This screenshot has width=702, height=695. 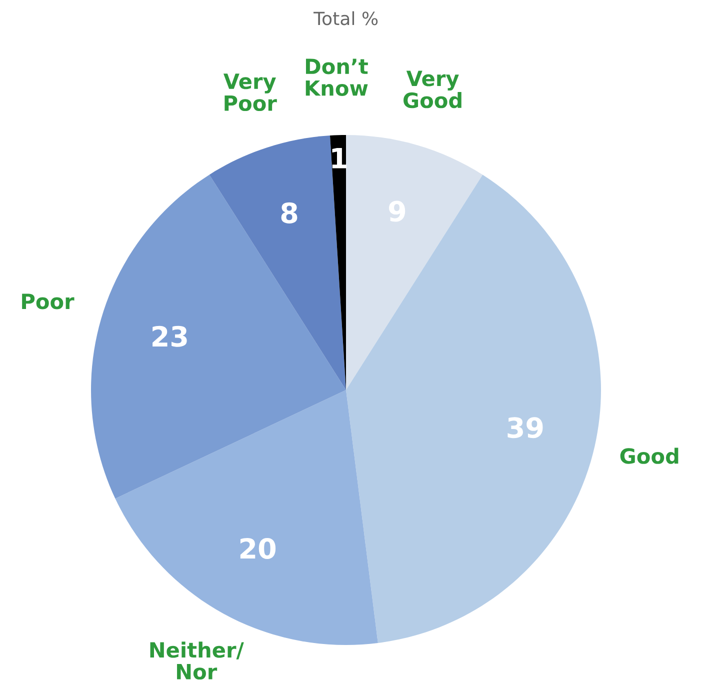 What do you see at coordinates (197, 661) in the screenshot?
I see `slice-label: Neither/ Nor` at bounding box center [197, 661].